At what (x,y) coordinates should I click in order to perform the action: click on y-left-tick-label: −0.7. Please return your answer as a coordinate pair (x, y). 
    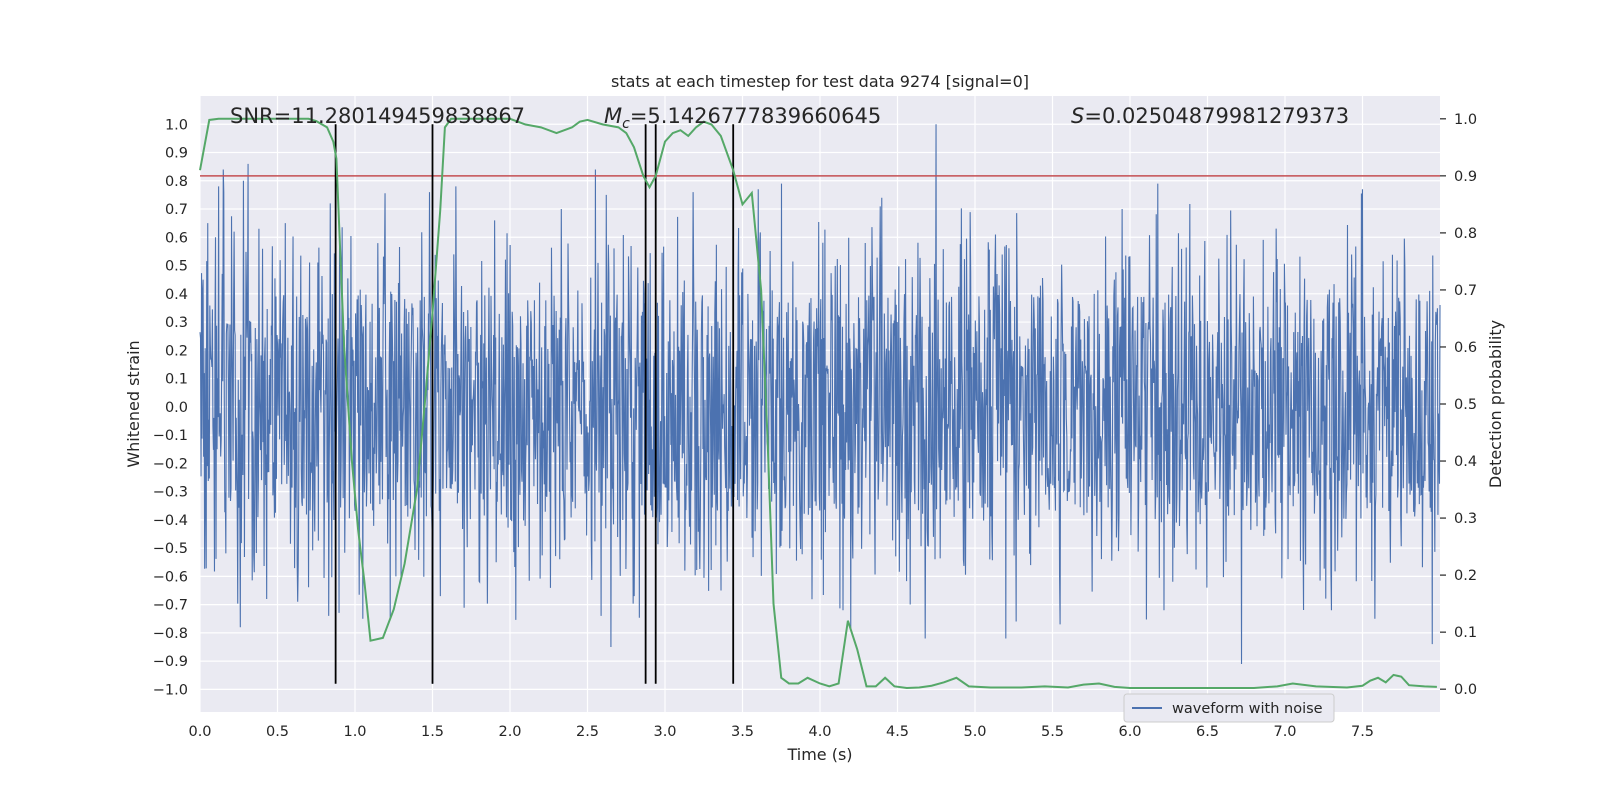
    Looking at the image, I should click on (170, 606).